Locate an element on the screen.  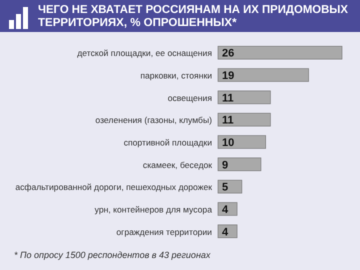
data-label: 19 is located at coordinates (228, 76).